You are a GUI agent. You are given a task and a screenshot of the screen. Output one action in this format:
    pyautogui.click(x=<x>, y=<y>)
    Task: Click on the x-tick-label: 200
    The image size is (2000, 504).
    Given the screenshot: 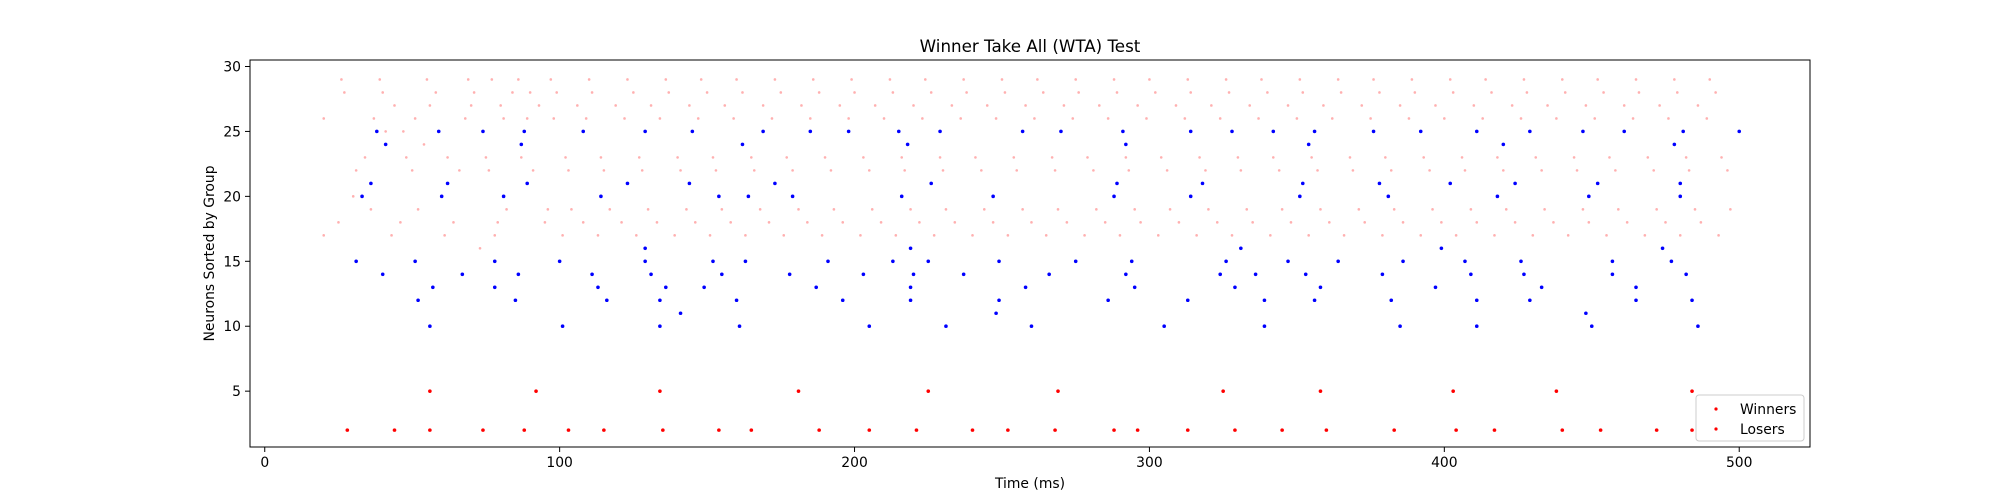 What is the action you would take?
    pyautogui.click(x=854, y=463)
    